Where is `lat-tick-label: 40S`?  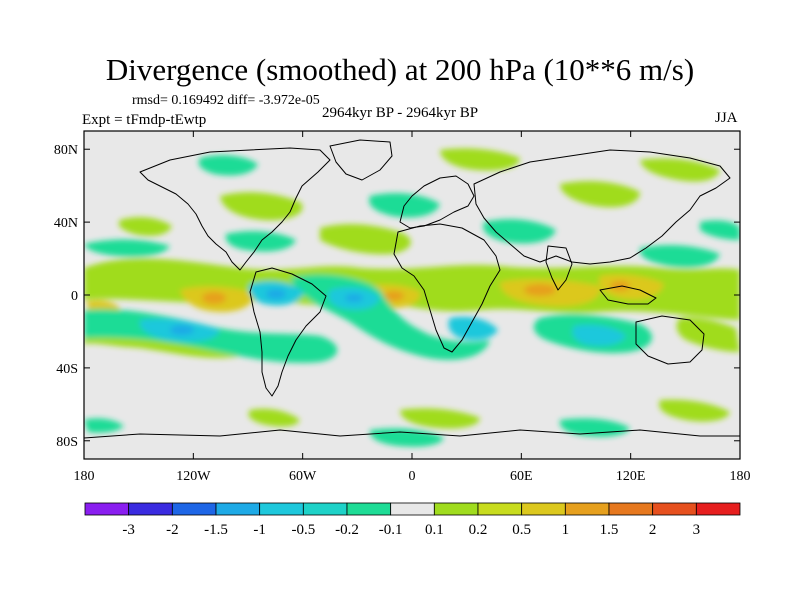 lat-tick-label: 40S is located at coordinates (67, 369).